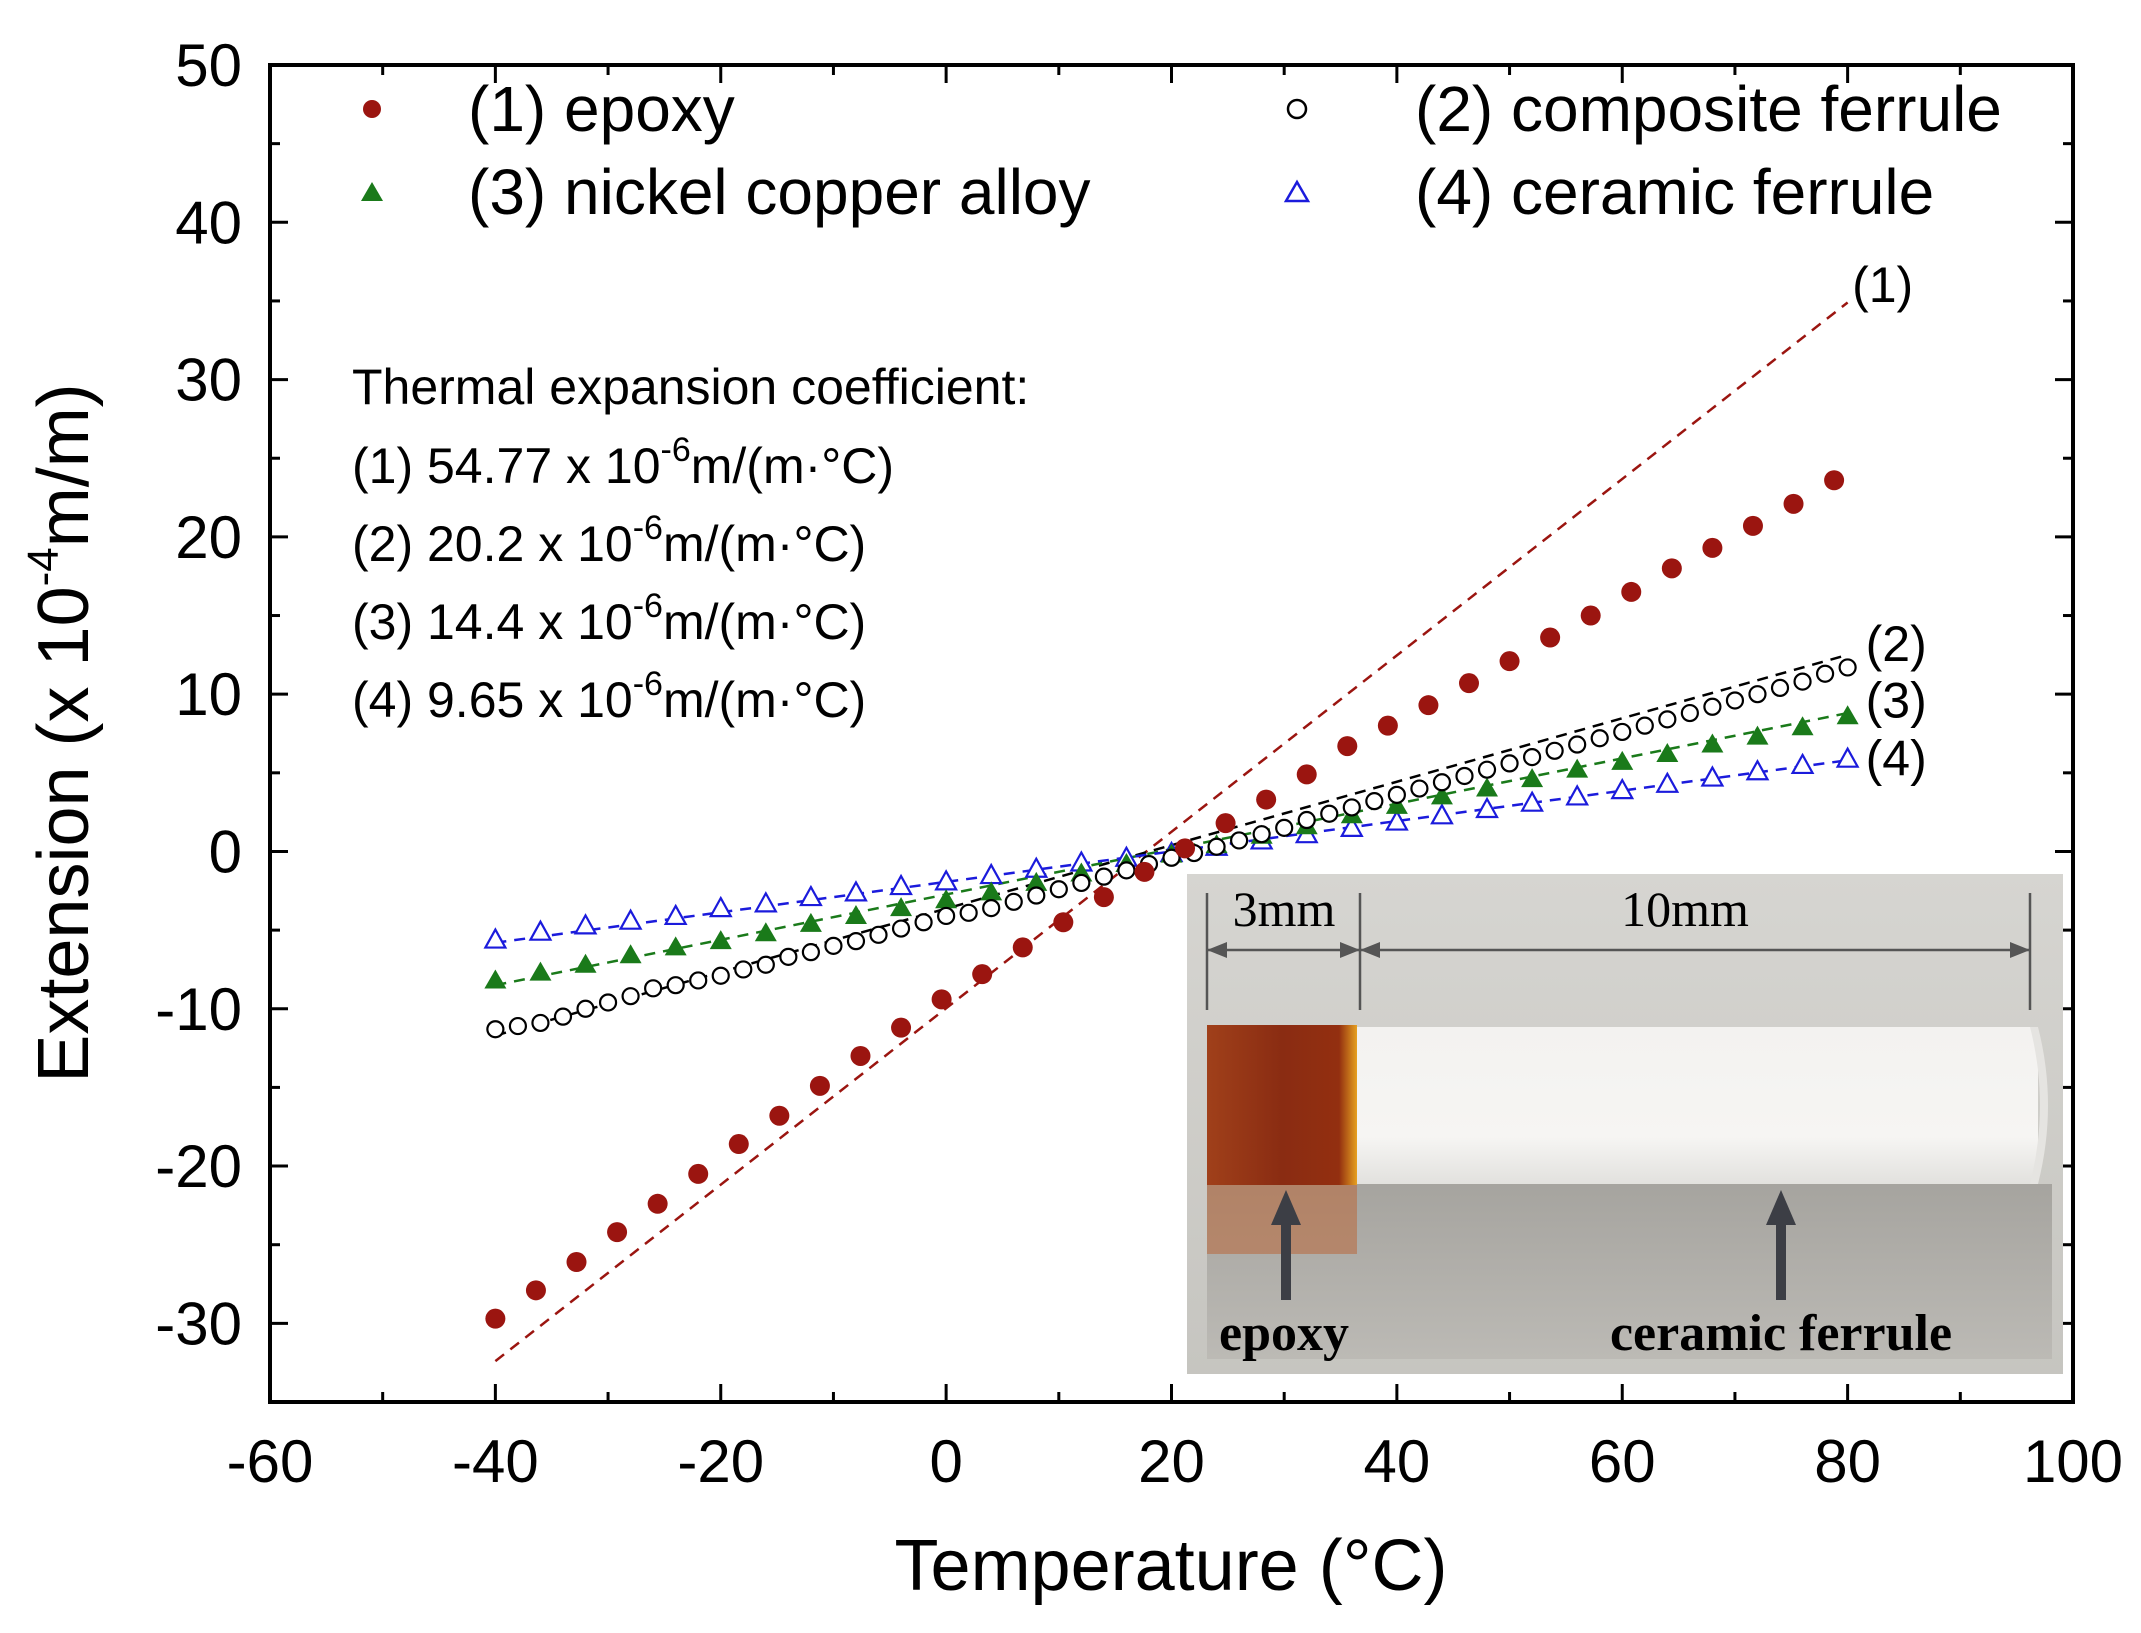 Image resolution: width=2141 pixels, height=1633 pixels. What do you see at coordinates (64, 834) in the screenshot?
I see `y-axis-title-main: Extension (x 10` at bounding box center [64, 834].